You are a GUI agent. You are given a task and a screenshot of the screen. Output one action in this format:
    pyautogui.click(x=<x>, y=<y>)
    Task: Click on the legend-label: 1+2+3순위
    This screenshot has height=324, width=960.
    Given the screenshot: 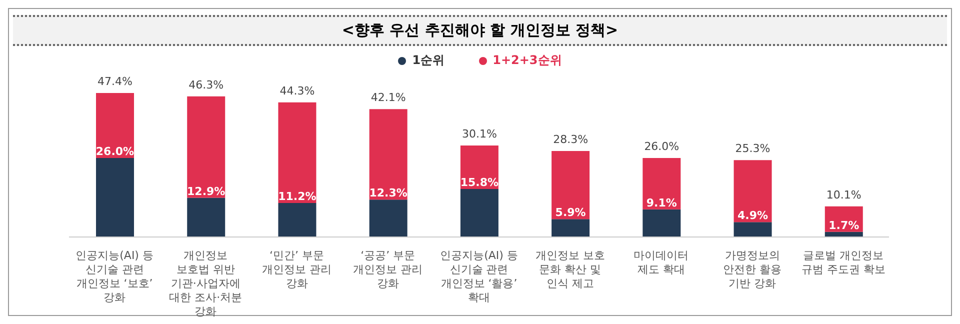 What is the action you would take?
    pyautogui.click(x=527, y=60)
    